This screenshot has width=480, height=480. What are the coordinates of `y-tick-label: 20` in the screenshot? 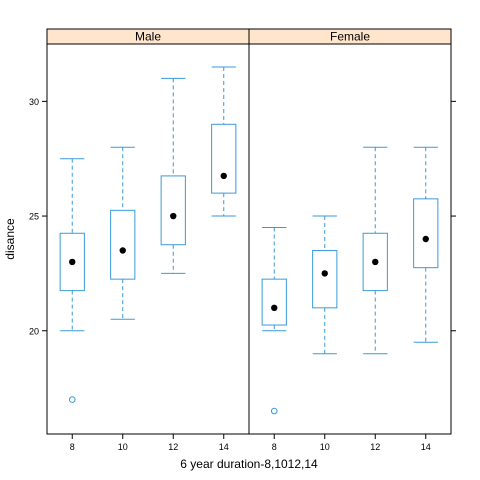 It's located at (34, 331).